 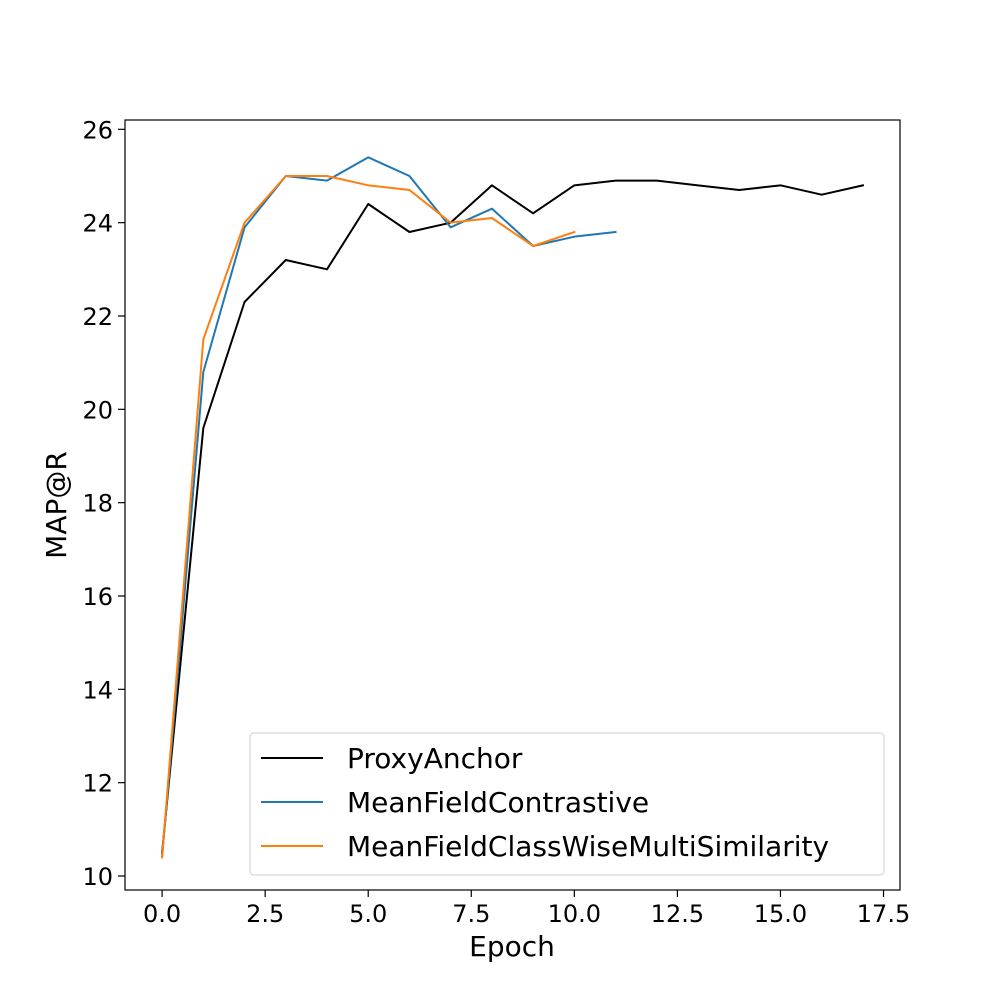 I want to click on y-tick-label: 16, so click(x=97, y=597).